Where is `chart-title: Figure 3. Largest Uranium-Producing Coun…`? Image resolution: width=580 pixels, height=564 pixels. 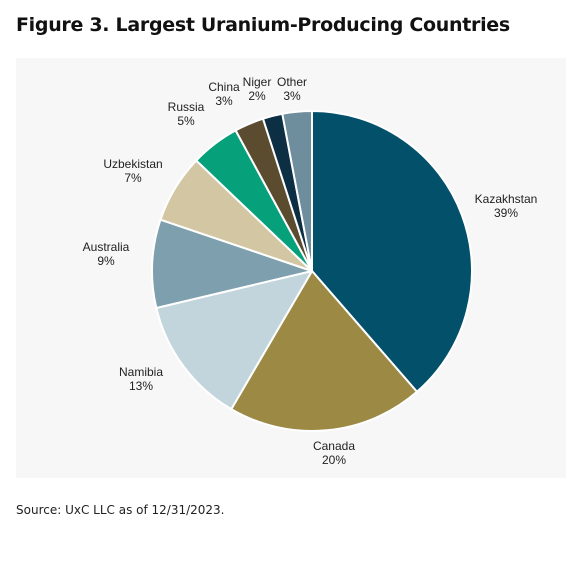
chart-title: Figure 3. Largest Uranium-Producing Coun… is located at coordinates (263, 25).